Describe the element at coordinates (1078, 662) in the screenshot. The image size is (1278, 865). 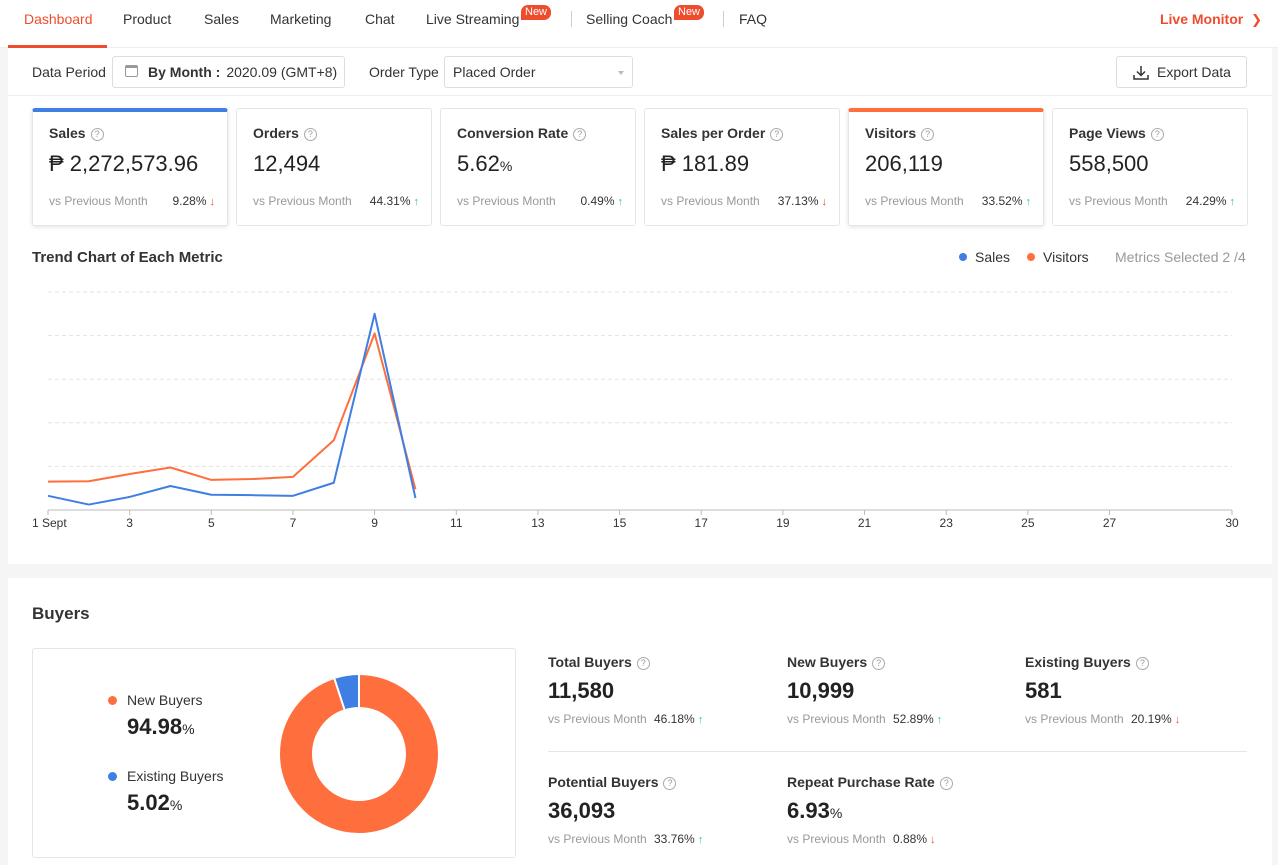
I see `buyer-metric-title-text: Existing Buyers` at that location.